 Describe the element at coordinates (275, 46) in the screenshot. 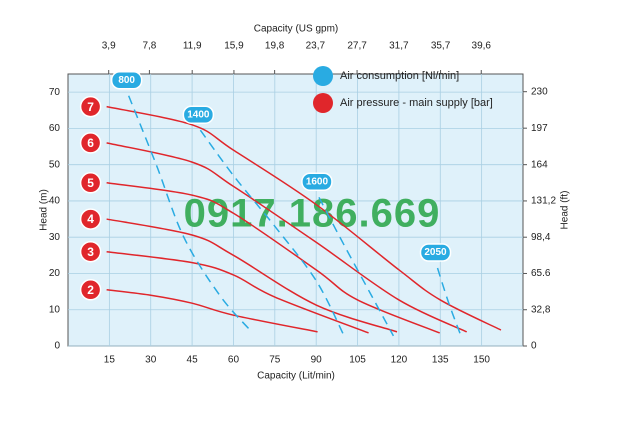

I see `x2-tick-label: 19,8` at that location.